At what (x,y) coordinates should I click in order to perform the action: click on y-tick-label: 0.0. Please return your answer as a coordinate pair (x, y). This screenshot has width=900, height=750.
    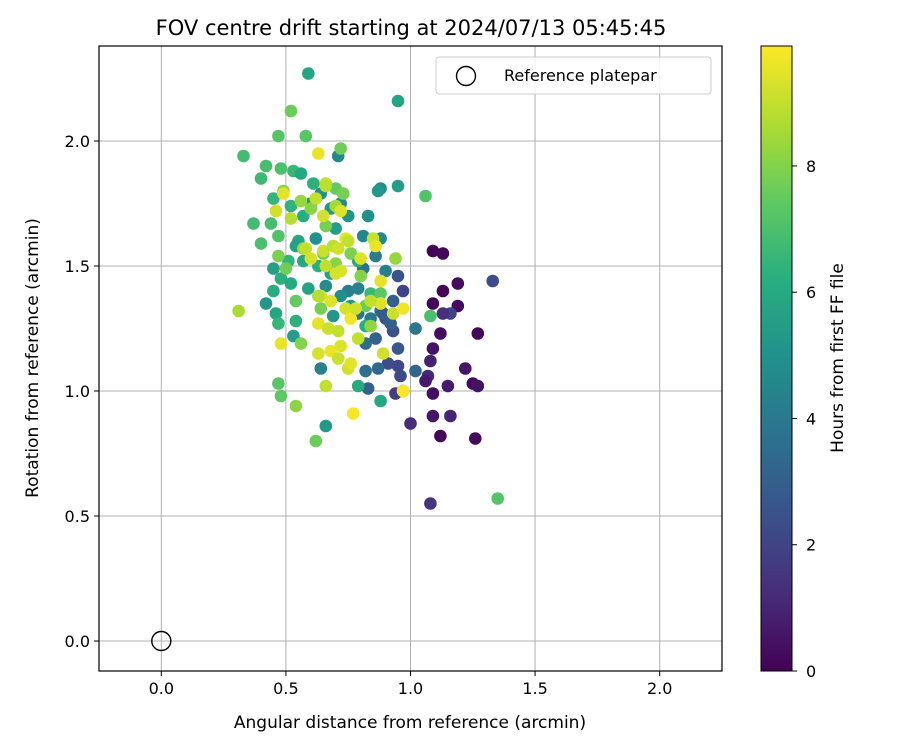
    Looking at the image, I should click on (77, 641).